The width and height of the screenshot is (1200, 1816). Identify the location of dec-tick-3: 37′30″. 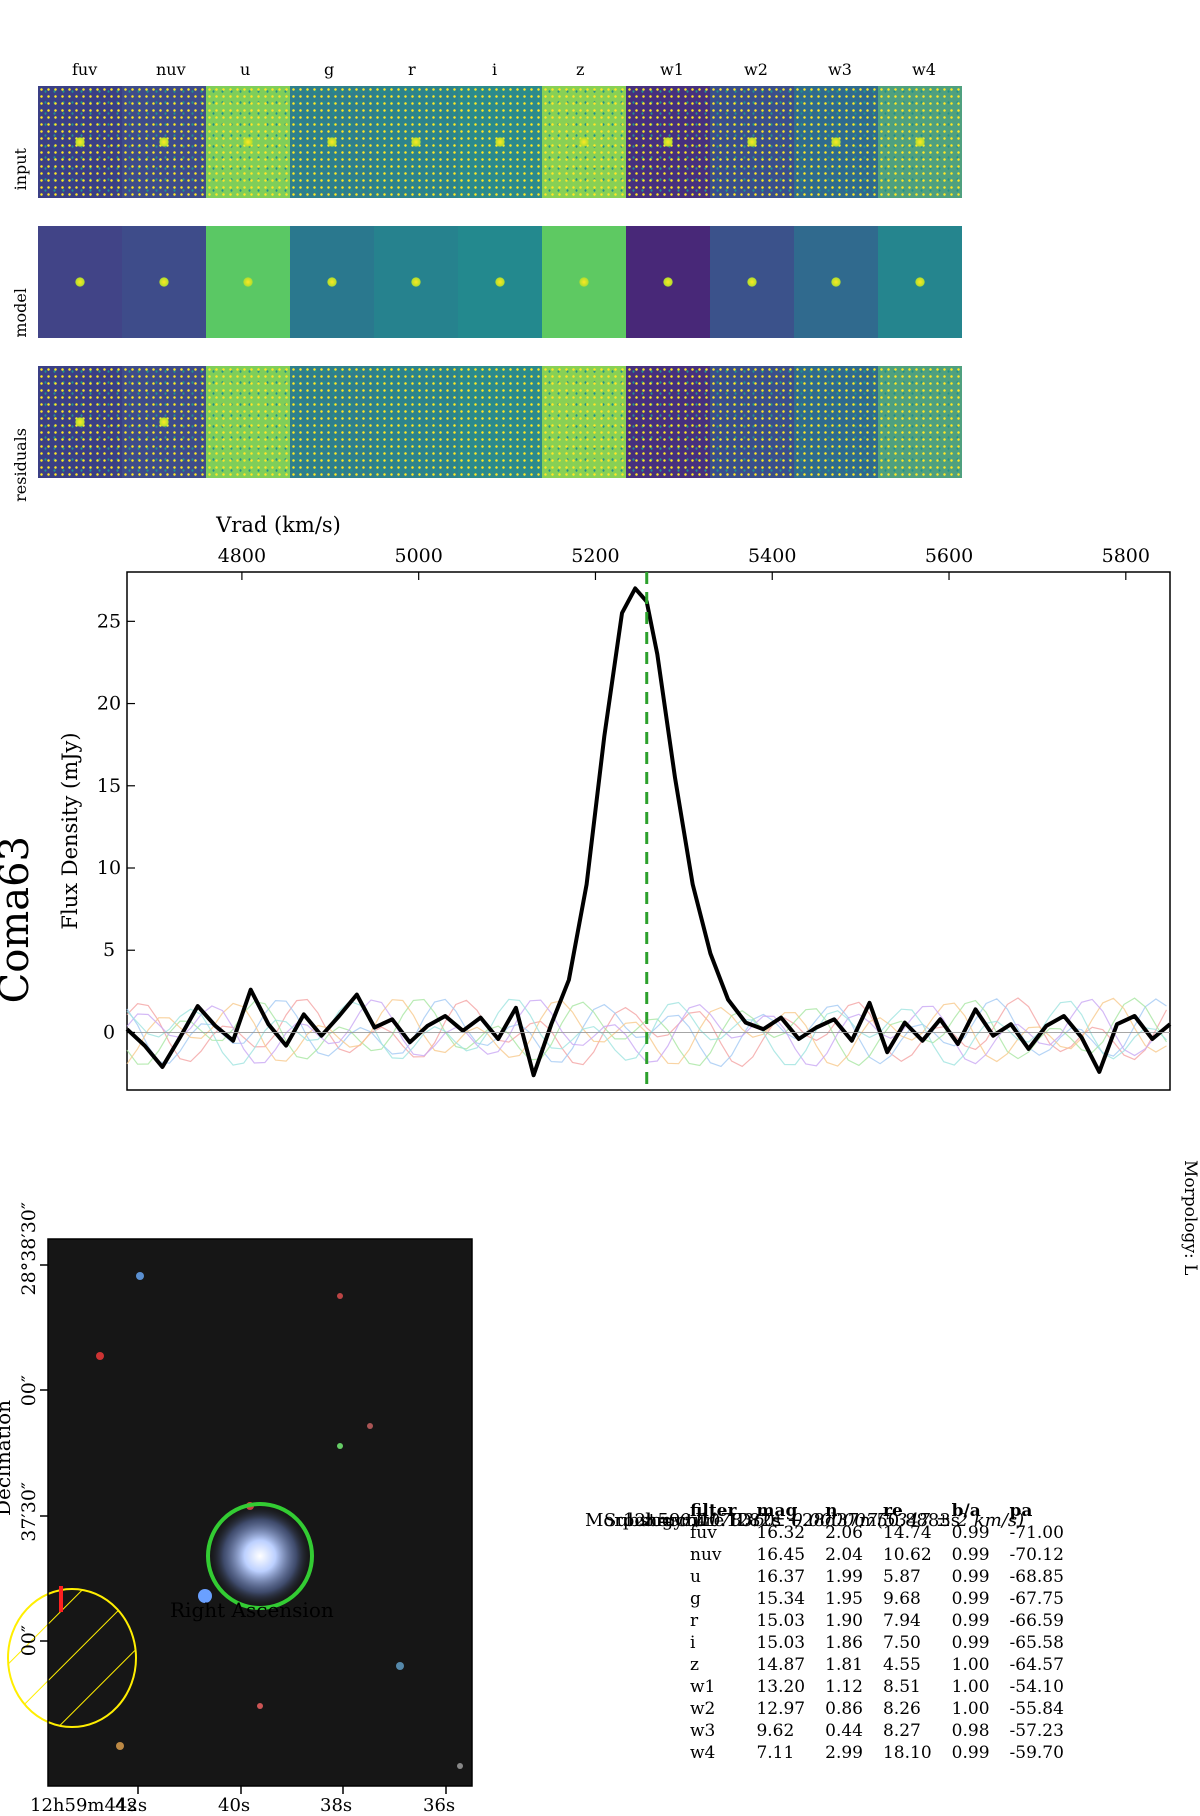
(29, 1512).